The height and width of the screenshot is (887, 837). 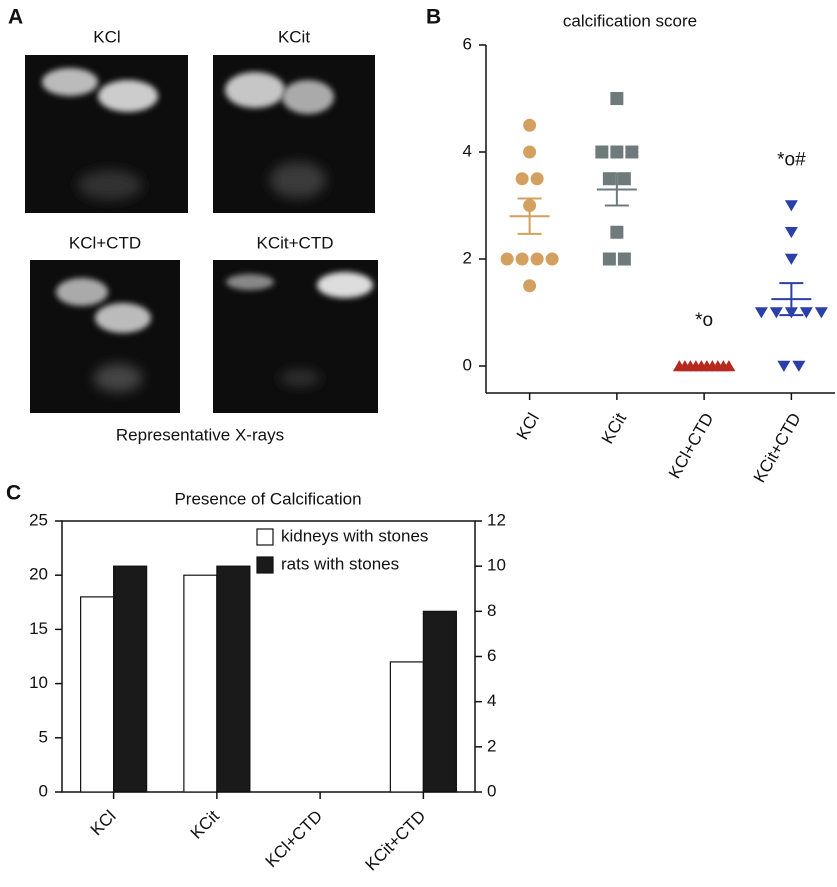 What do you see at coordinates (467, 150) in the screenshot?
I see `y-tick-label: 4` at bounding box center [467, 150].